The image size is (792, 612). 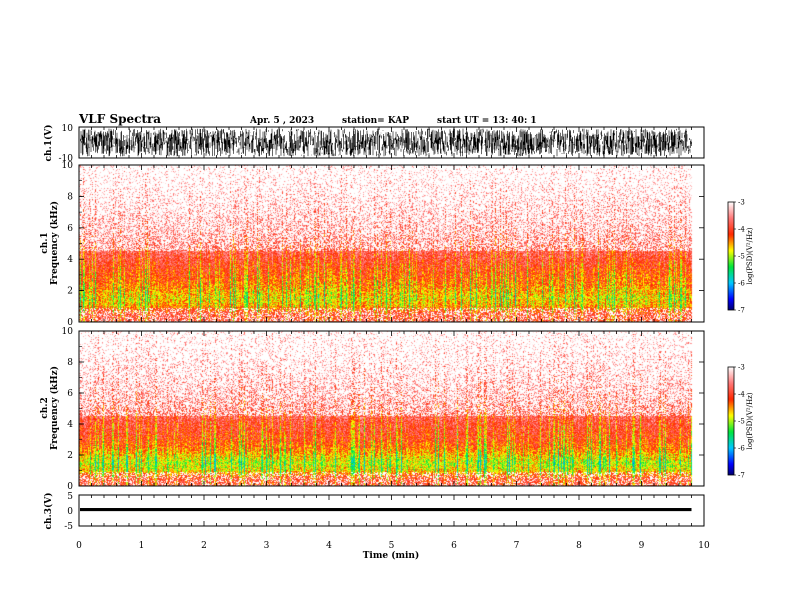 What do you see at coordinates (70, 197) in the screenshot?
I see `ch1-frequency-tick-label: 8` at bounding box center [70, 197].